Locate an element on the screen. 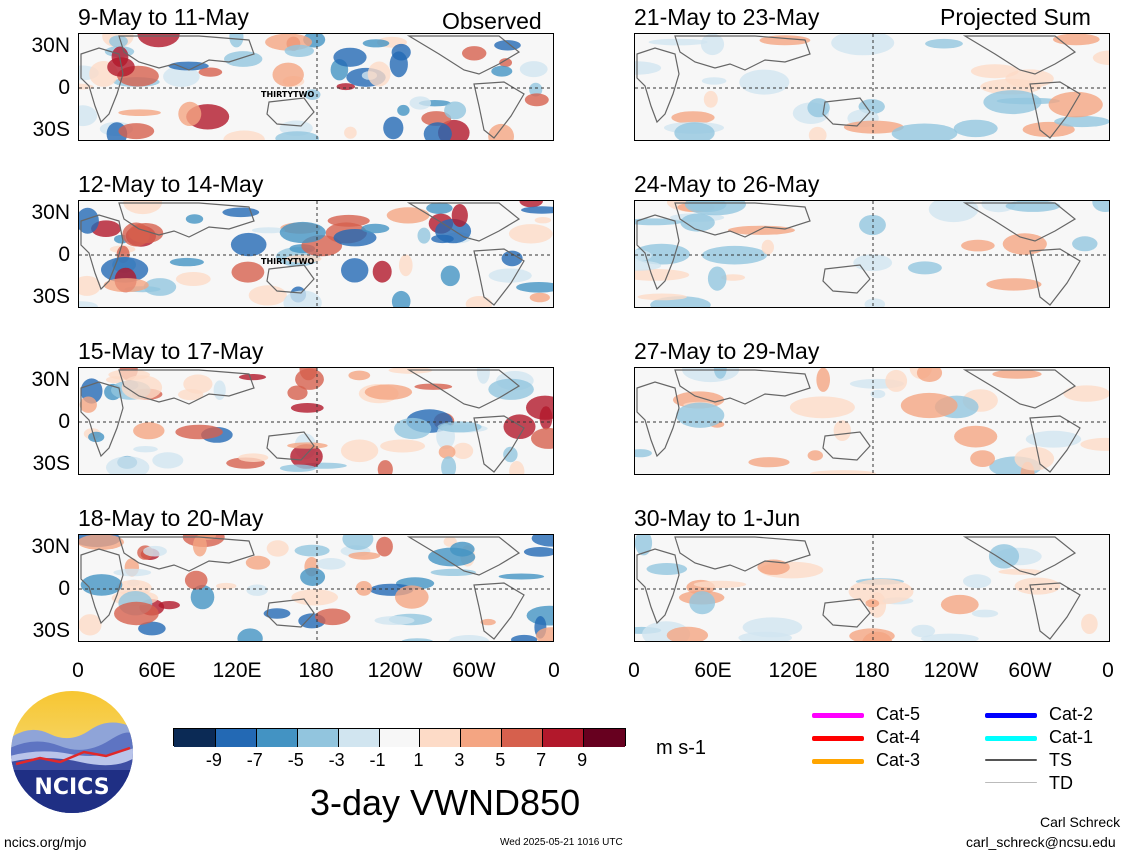  panel-title-left-3: 15-May to 17-May is located at coordinates (171, 351).